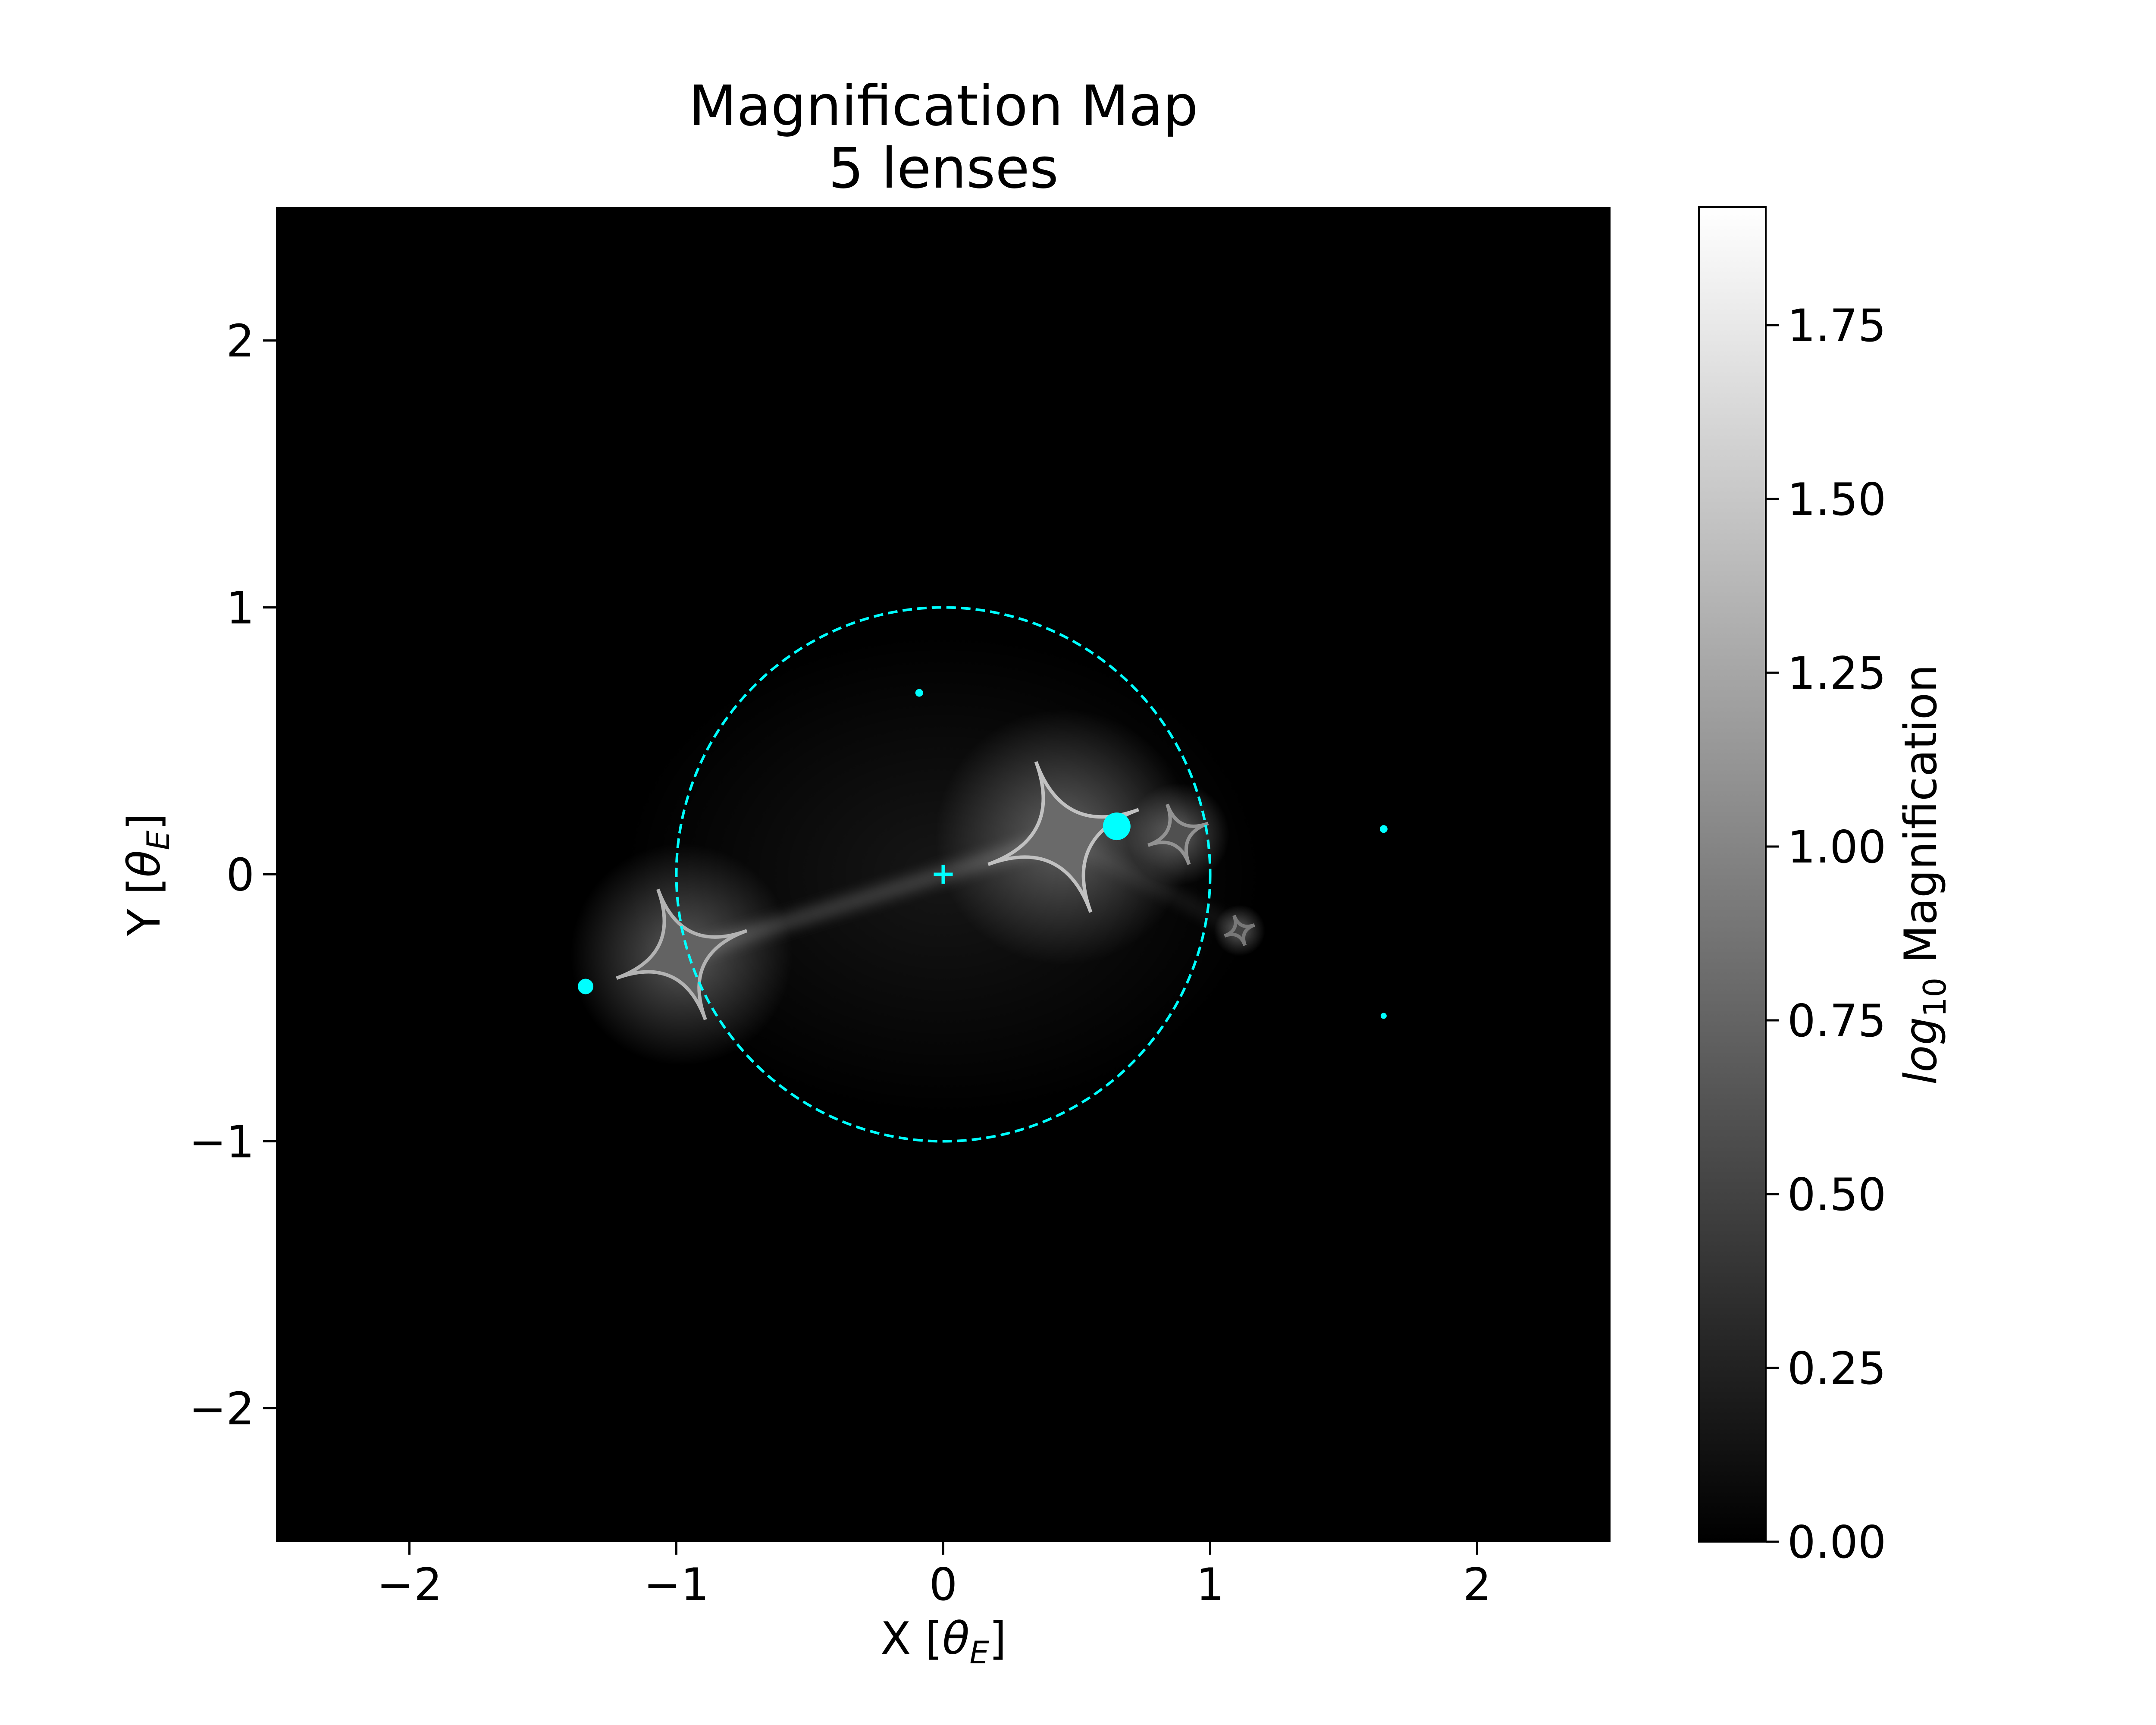 The width and height of the screenshot is (2156, 1725). What do you see at coordinates (240, 608) in the screenshot?
I see `y-tick-label: 1` at bounding box center [240, 608].